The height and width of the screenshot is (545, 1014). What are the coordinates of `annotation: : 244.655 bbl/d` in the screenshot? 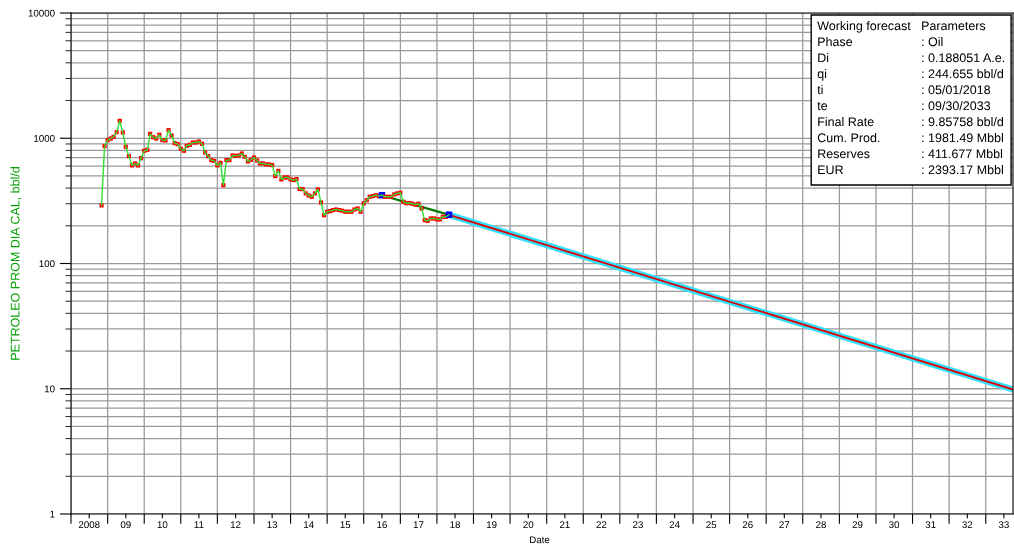 It's located at (962, 74).